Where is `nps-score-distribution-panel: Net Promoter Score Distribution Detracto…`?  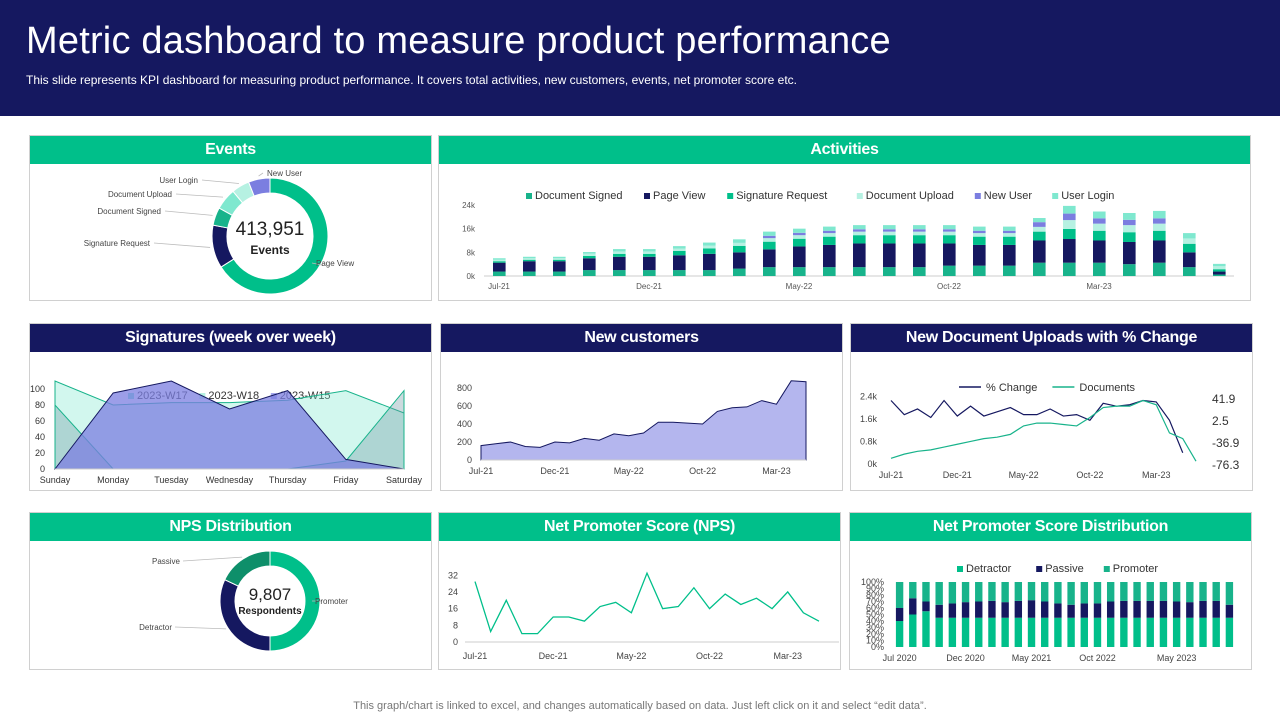
nps-score-distribution-panel: Net Promoter Score Distribution Detracto… is located at coordinates (1050, 591).